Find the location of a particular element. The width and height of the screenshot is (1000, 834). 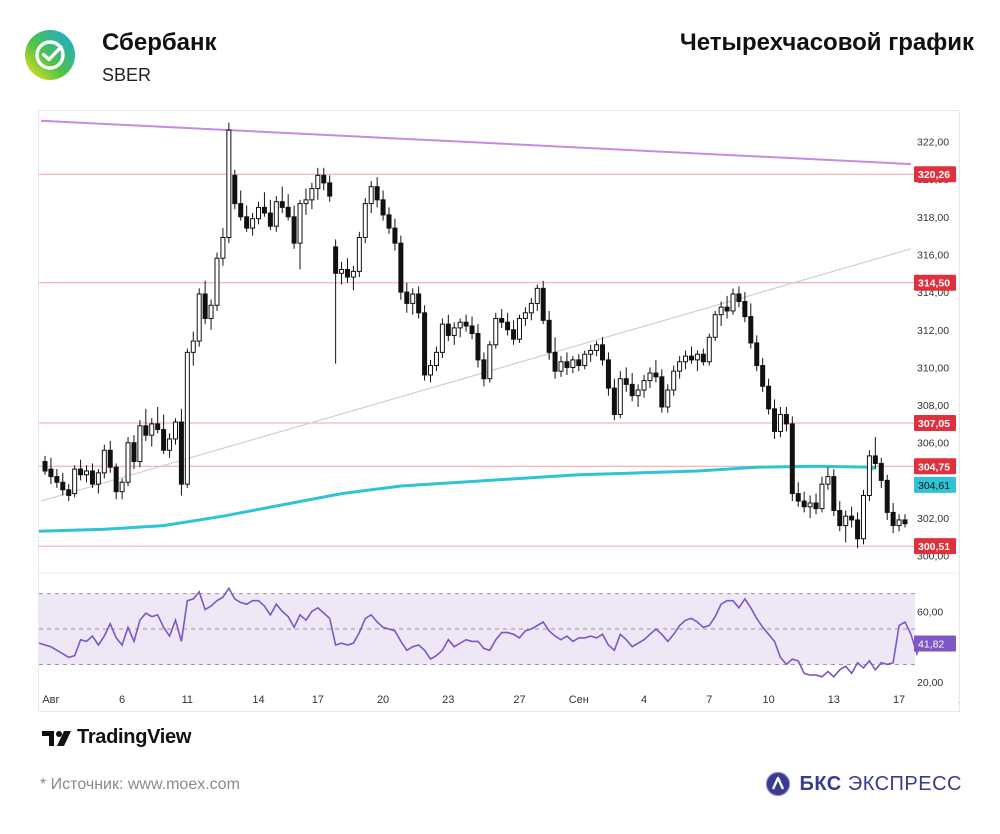

bcs-logo-icon is located at coordinates (778, 784).